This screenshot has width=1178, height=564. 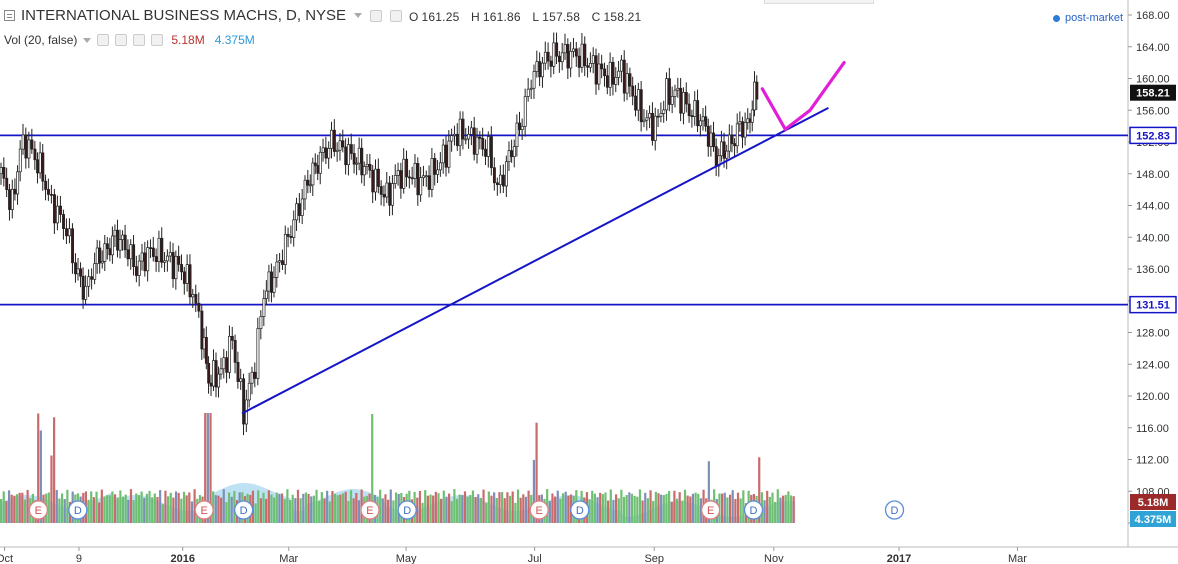 I want to click on price-axis-marker-box, so click(x=1153, y=304).